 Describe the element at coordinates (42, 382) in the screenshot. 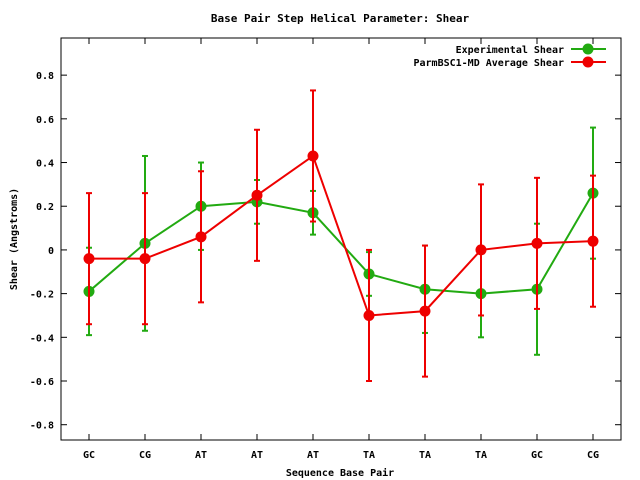

I see `y-tick-label: -0.6` at that location.